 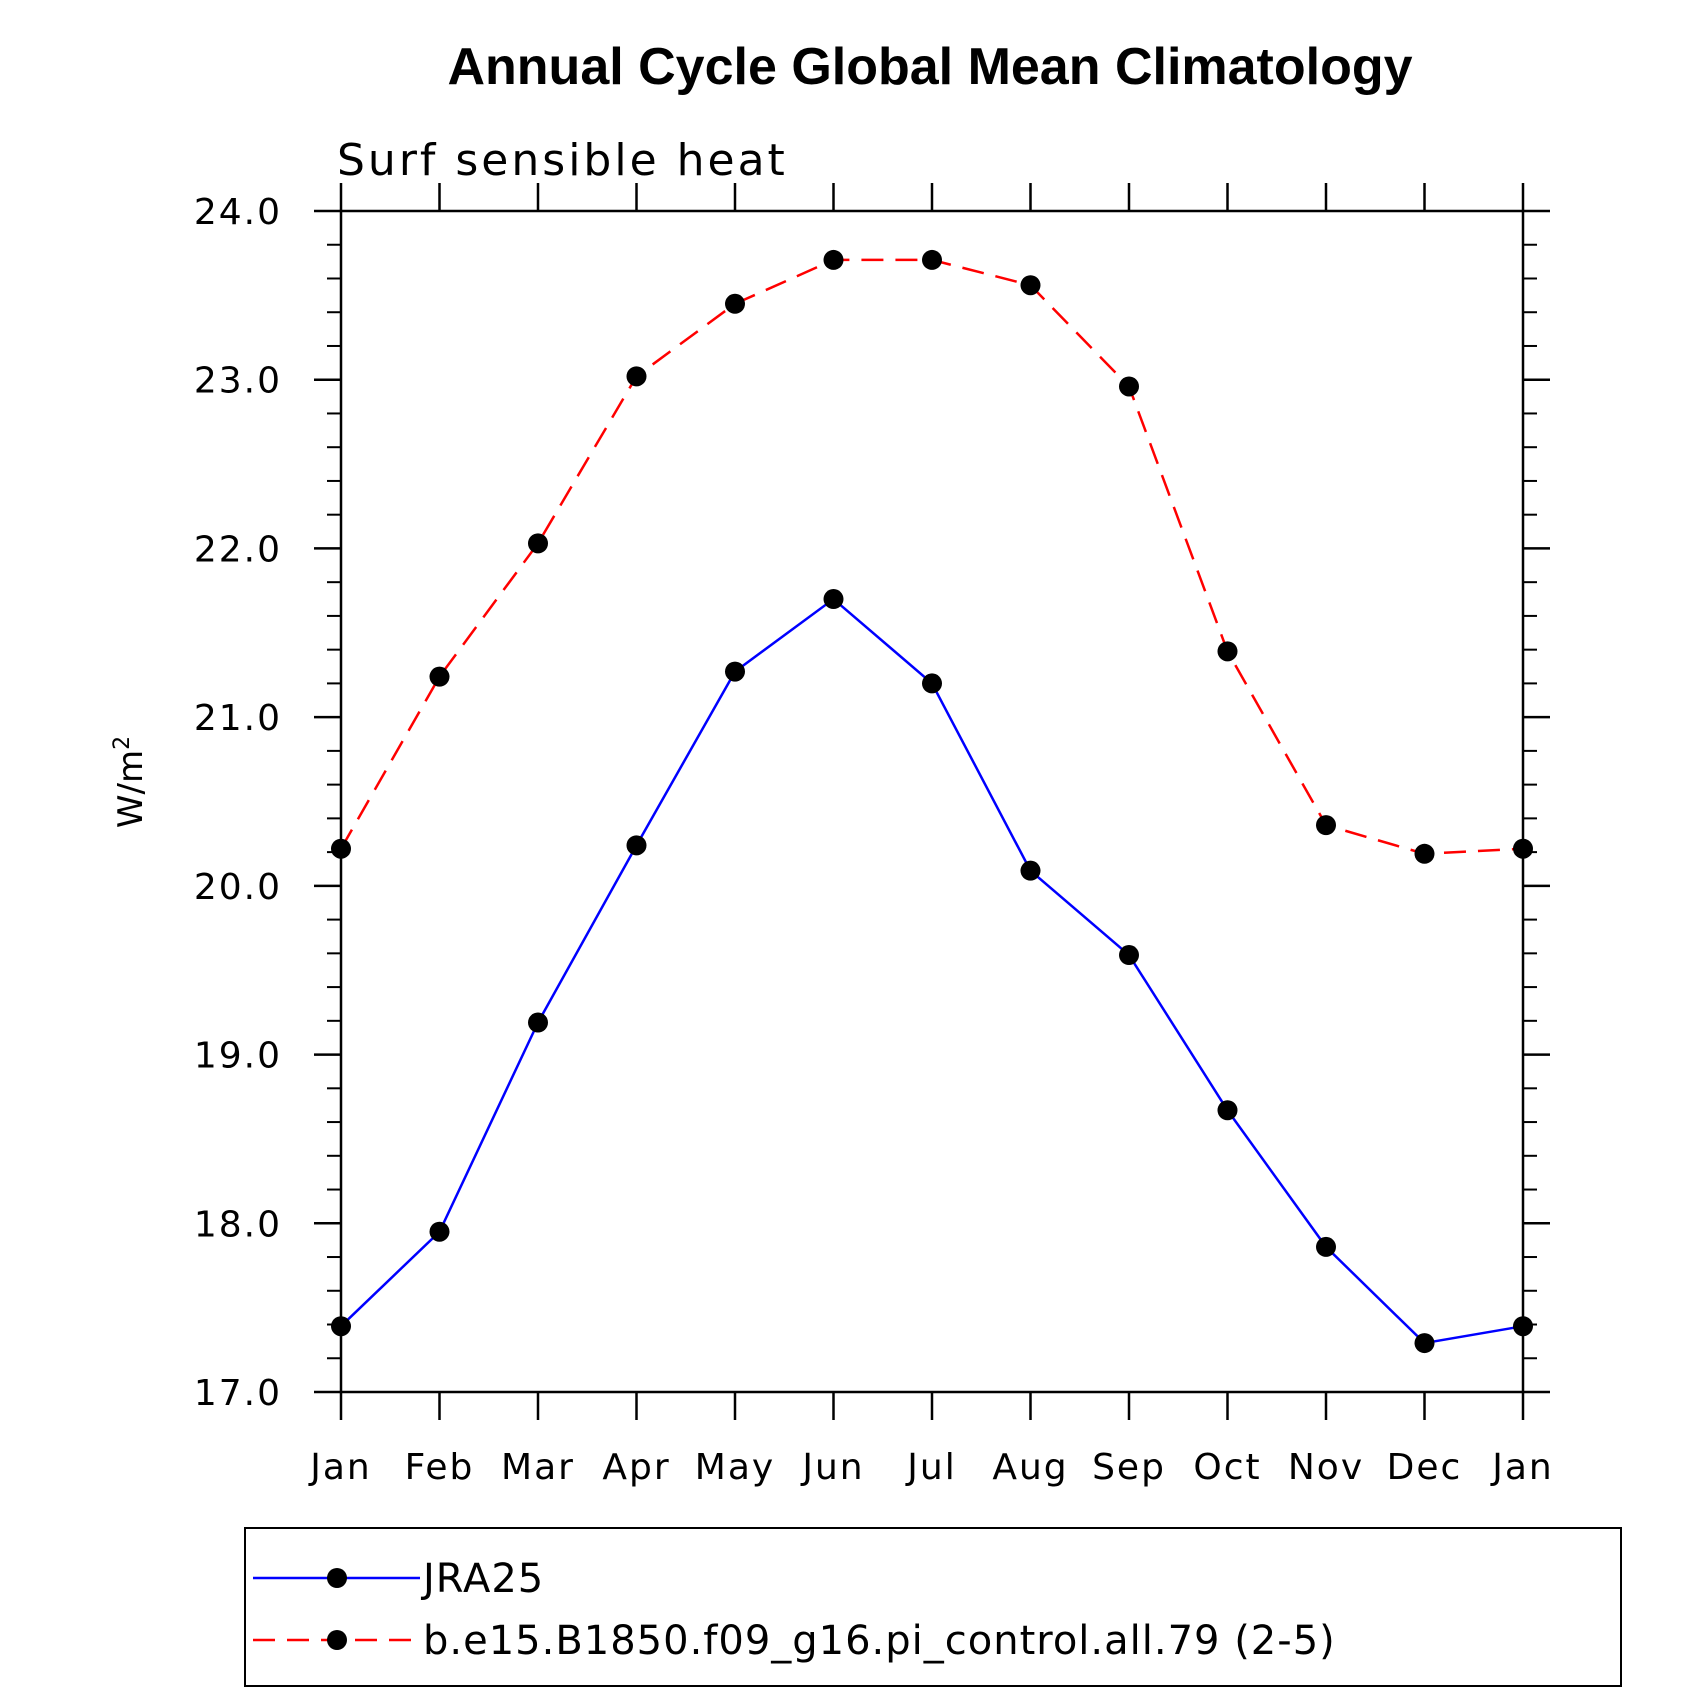 I want to click on y-axis-label-superscript: 2, so click(x=122, y=743).